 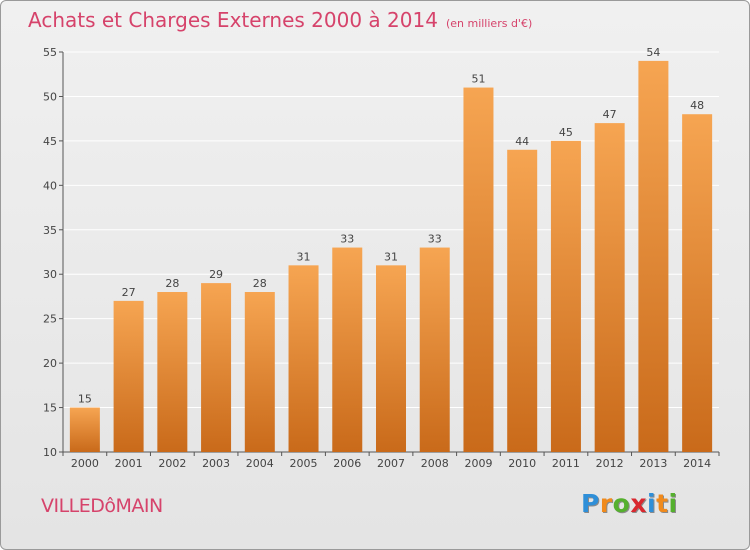 What do you see at coordinates (606, 503) in the screenshot?
I see `logo-letter: r` at bounding box center [606, 503].